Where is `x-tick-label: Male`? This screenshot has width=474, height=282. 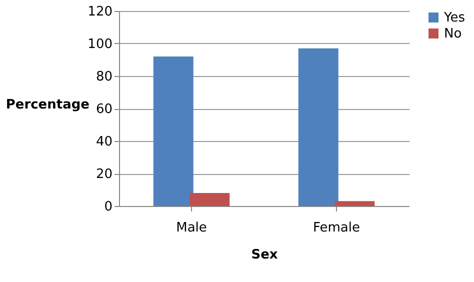
x-tick-label: Male is located at coordinates (191, 228).